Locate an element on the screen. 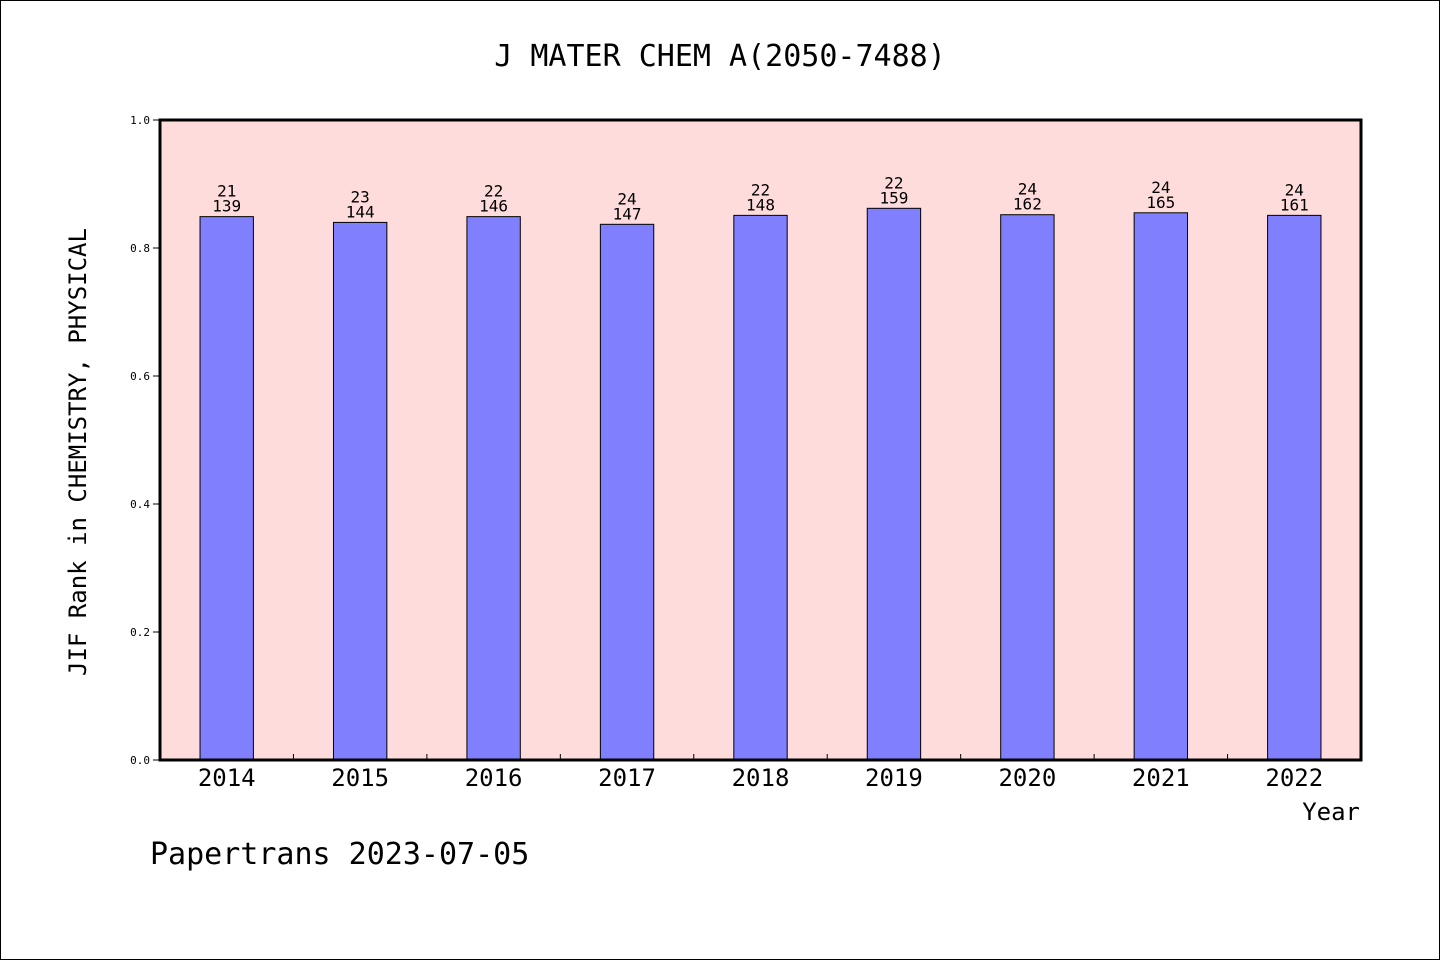  x-tick-label: 2014 is located at coordinates (227, 778).